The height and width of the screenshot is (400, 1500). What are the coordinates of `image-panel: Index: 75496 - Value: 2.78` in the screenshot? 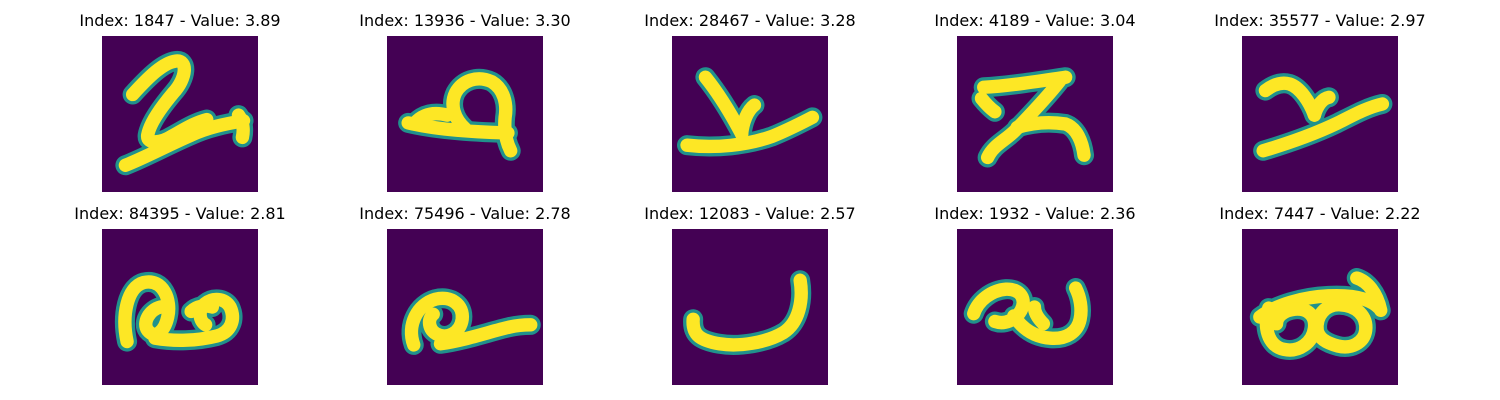 It's located at (465, 294).